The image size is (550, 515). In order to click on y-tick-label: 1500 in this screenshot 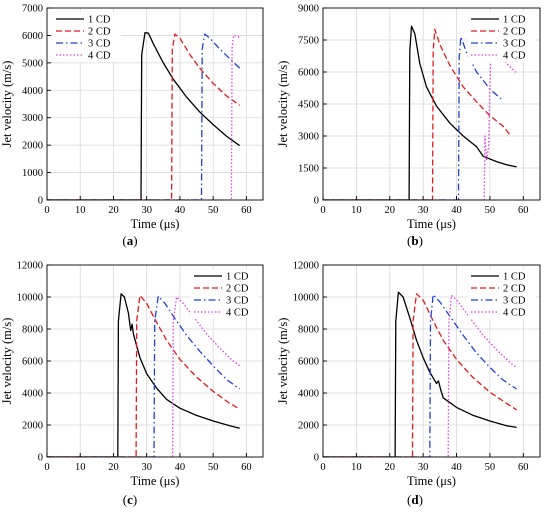, I will do `click(308, 169)`.